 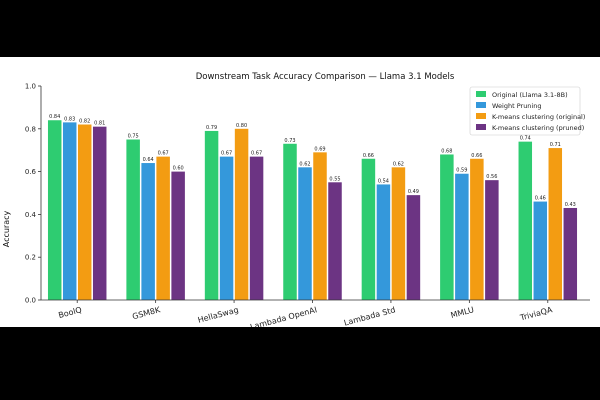 What do you see at coordinates (31, 172) in the screenshot?
I see `y-tick-label: 0.6` at bounding box center [31, 172].